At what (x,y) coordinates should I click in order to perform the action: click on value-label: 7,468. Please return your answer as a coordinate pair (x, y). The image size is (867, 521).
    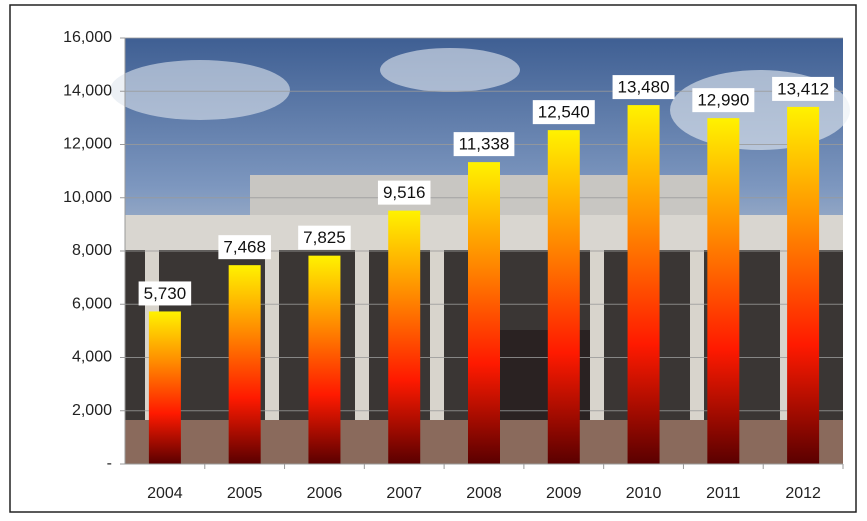
    Looking at the image, I should click on (244, 247).